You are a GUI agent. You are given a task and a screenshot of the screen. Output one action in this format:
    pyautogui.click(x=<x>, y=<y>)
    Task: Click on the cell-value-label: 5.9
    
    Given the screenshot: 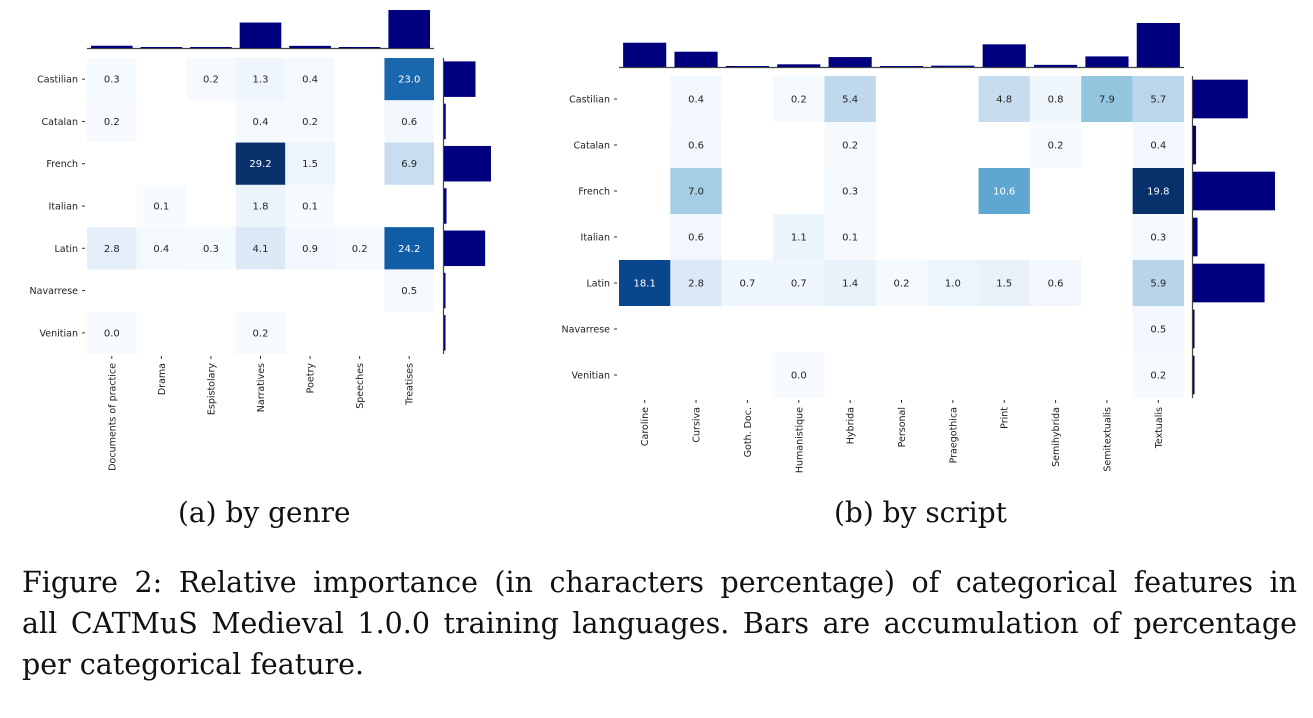 What is the action you would take?
    pyautogui.click(x=1158, y=284)
    